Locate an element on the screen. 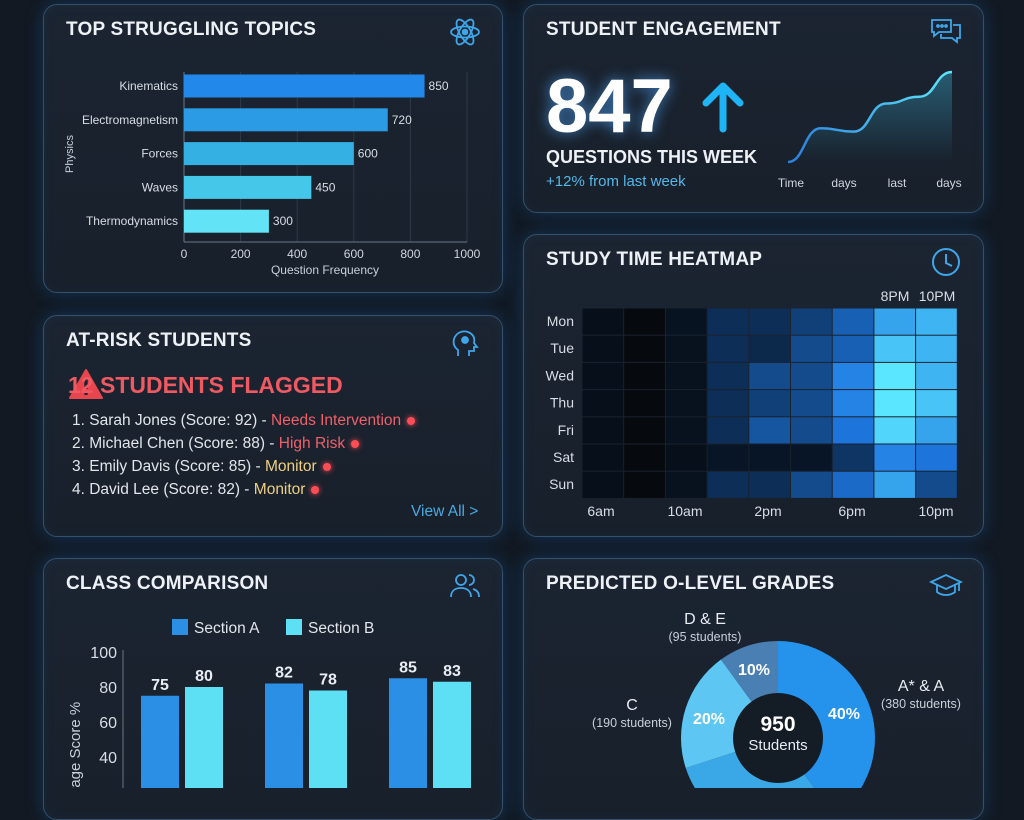 The height and width of the screenshot is (820, 1024). panel-title: PREDICTED O-LEVEL GRADES is located at coordinates (690, 583).